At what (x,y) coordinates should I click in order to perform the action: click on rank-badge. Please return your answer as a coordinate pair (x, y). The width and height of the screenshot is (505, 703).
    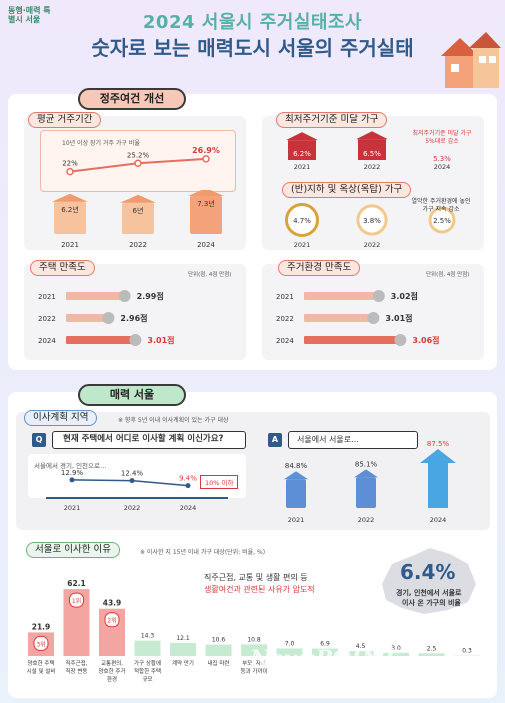
    Looking at the image, I should click on (41, 643).